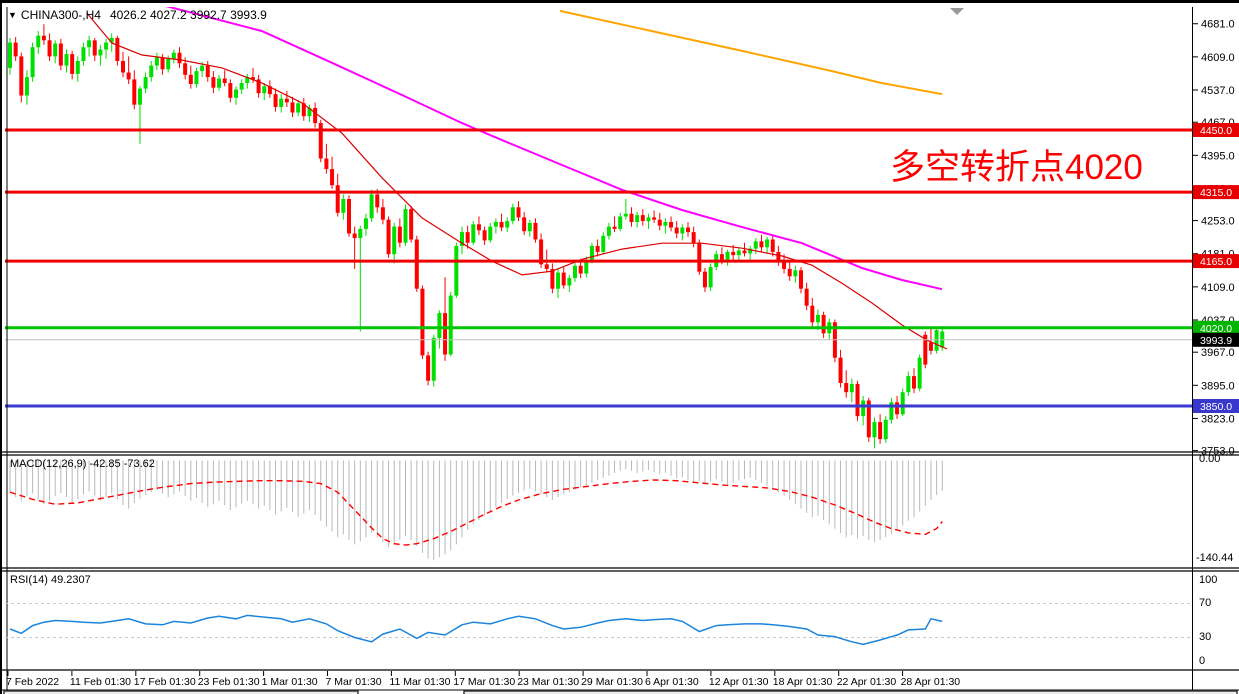 The image size is (1239, 694). What do you see at coordinates (1205, 603) in the screenshot?
I see `rsi-scale-70-label: 70` at bounding box center [1205, 603].